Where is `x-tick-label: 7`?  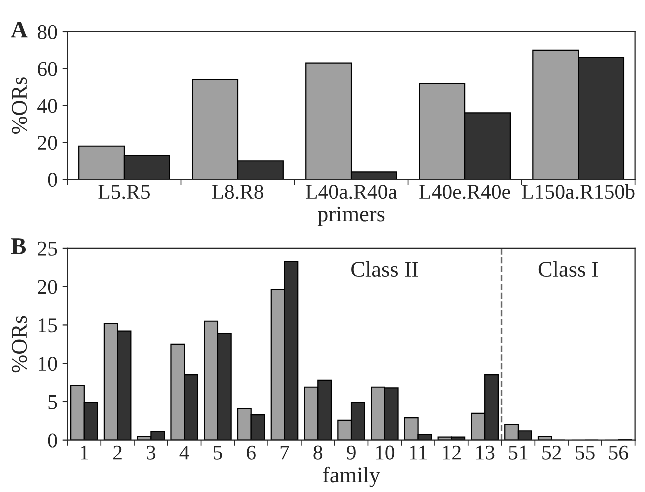
x-tick-label: 7 is located at coordinates (285, 453).